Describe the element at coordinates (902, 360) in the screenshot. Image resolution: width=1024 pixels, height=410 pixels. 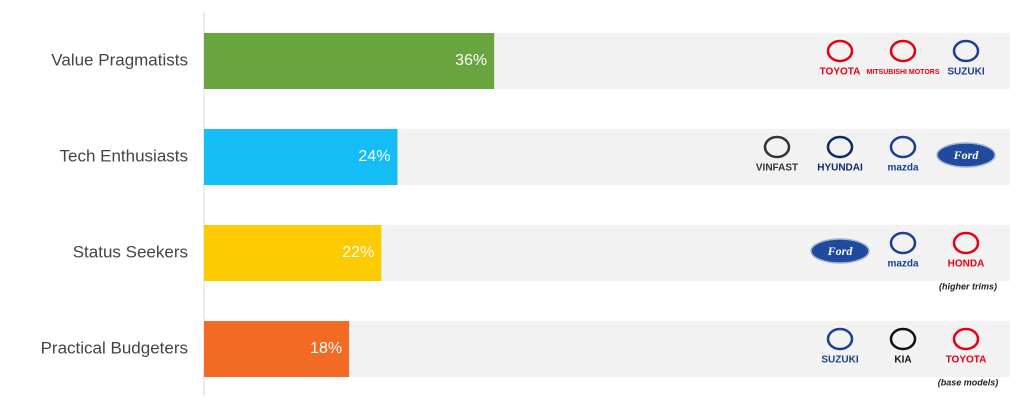
I see `brand-name: KIA` at that location.